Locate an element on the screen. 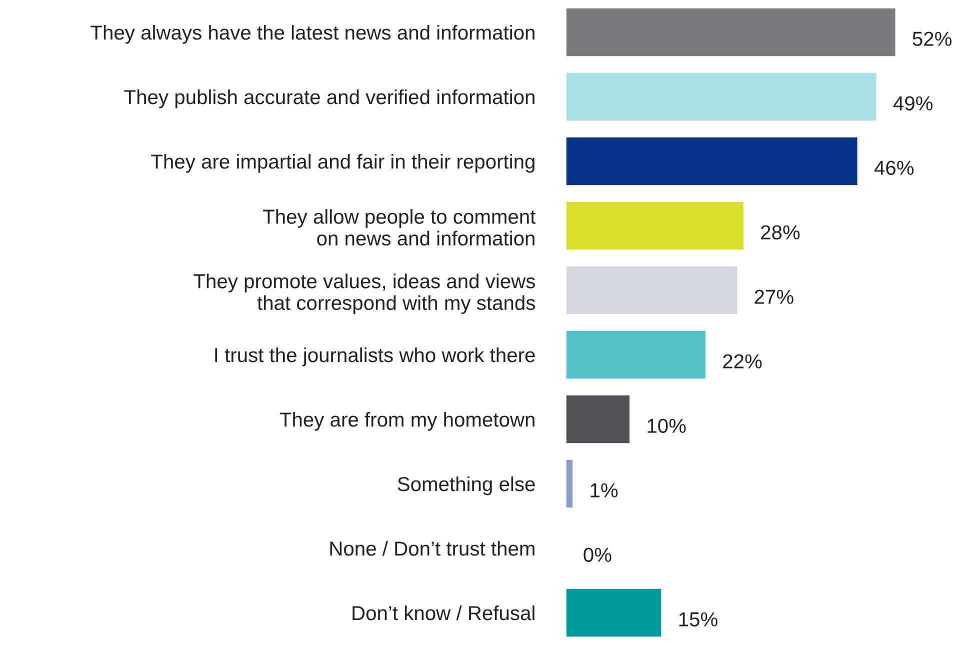 This screenshot has width=963, height=645. data-label: 10% is located at coordinates (667, 425).